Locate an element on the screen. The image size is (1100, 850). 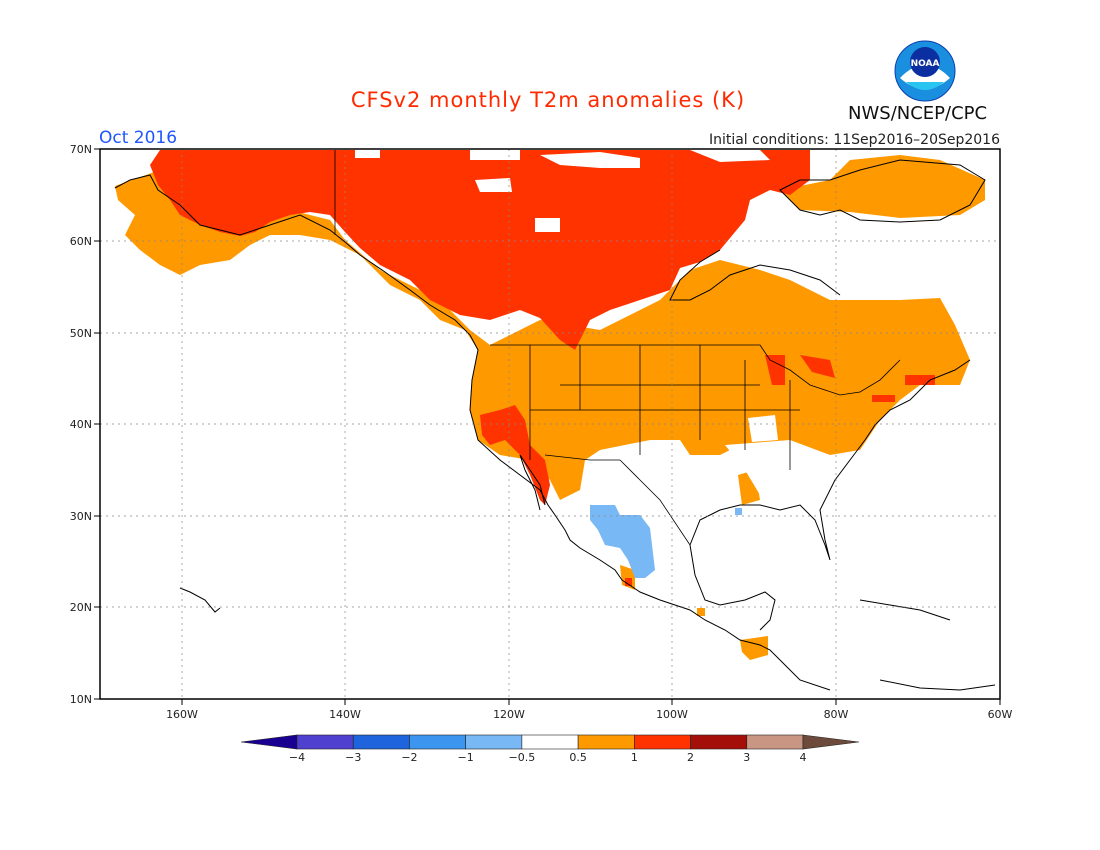
colorbar-label: 2 is located at coordinates (690, 757).